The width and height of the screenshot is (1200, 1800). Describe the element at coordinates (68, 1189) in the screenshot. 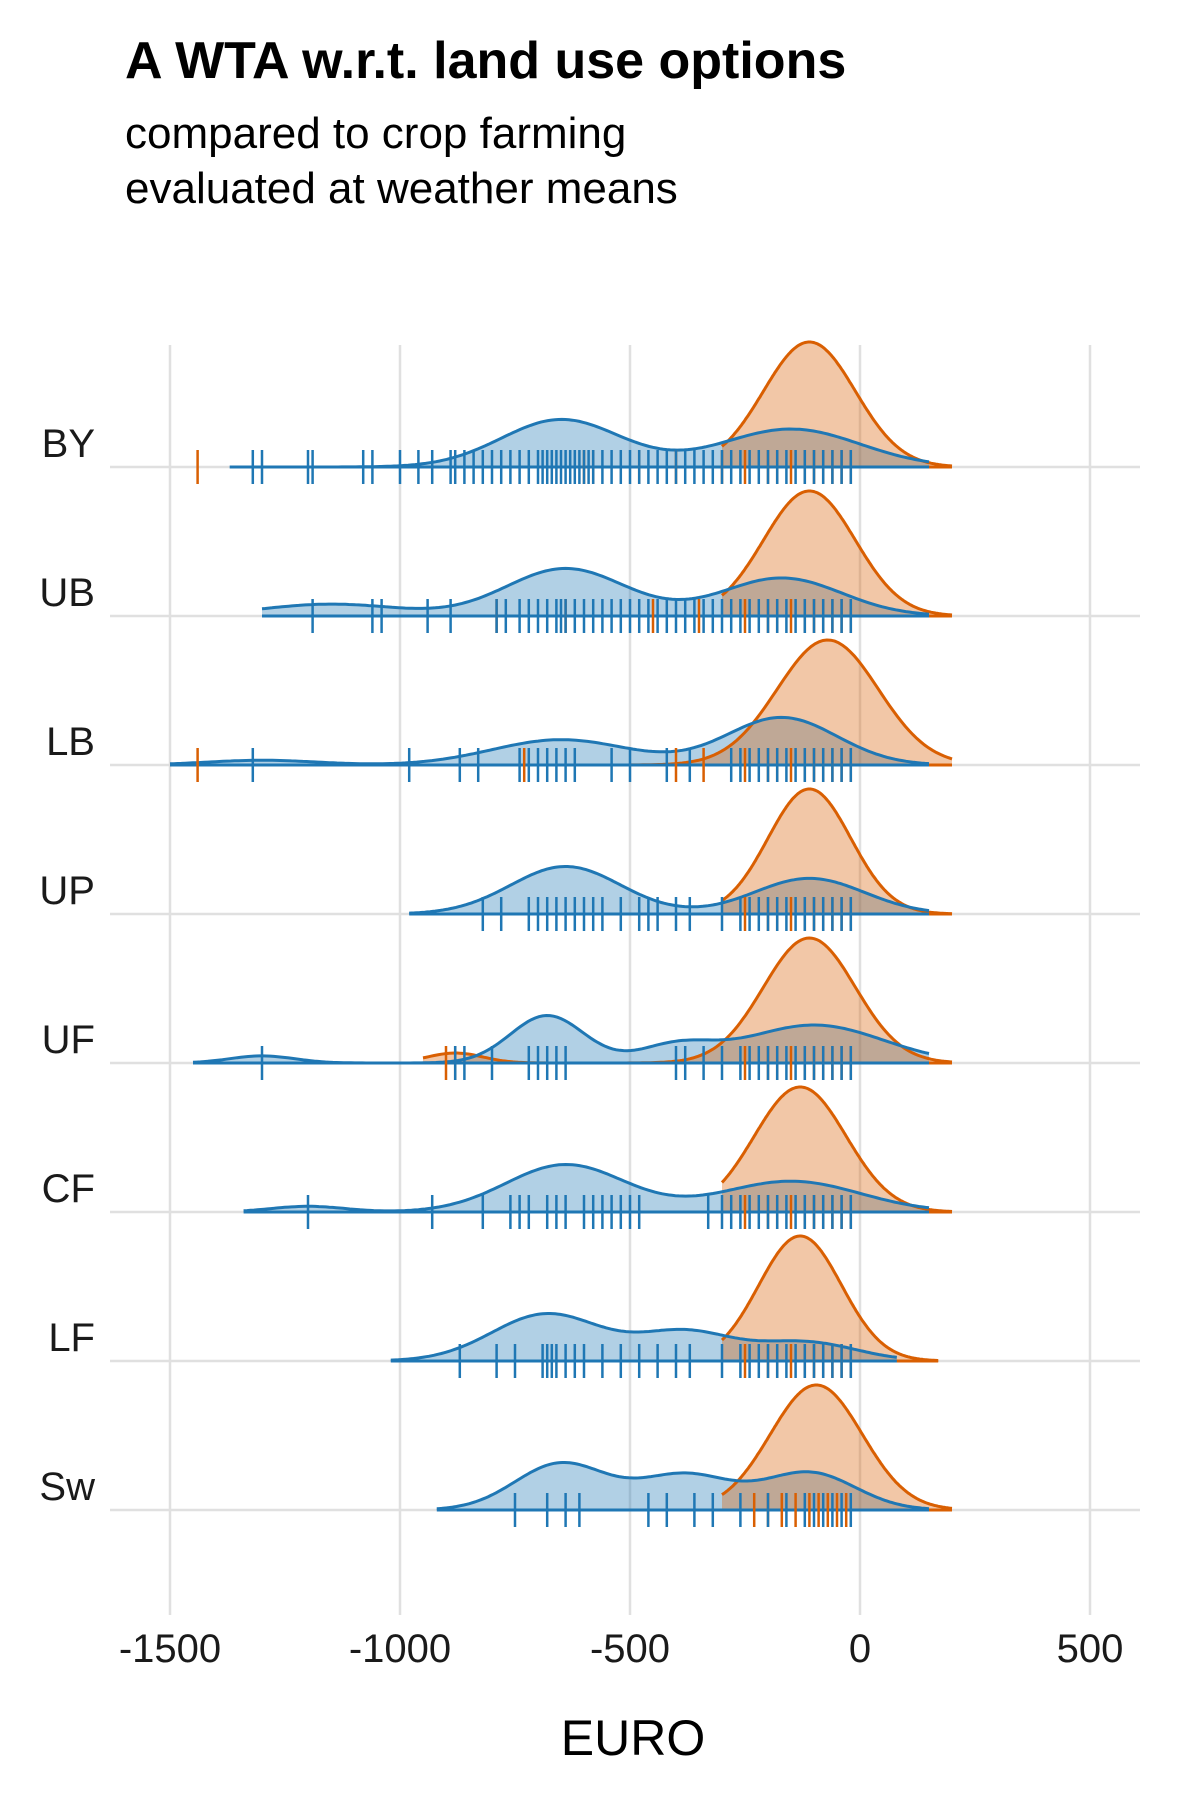

I see `y-category-label: CF` at that location.